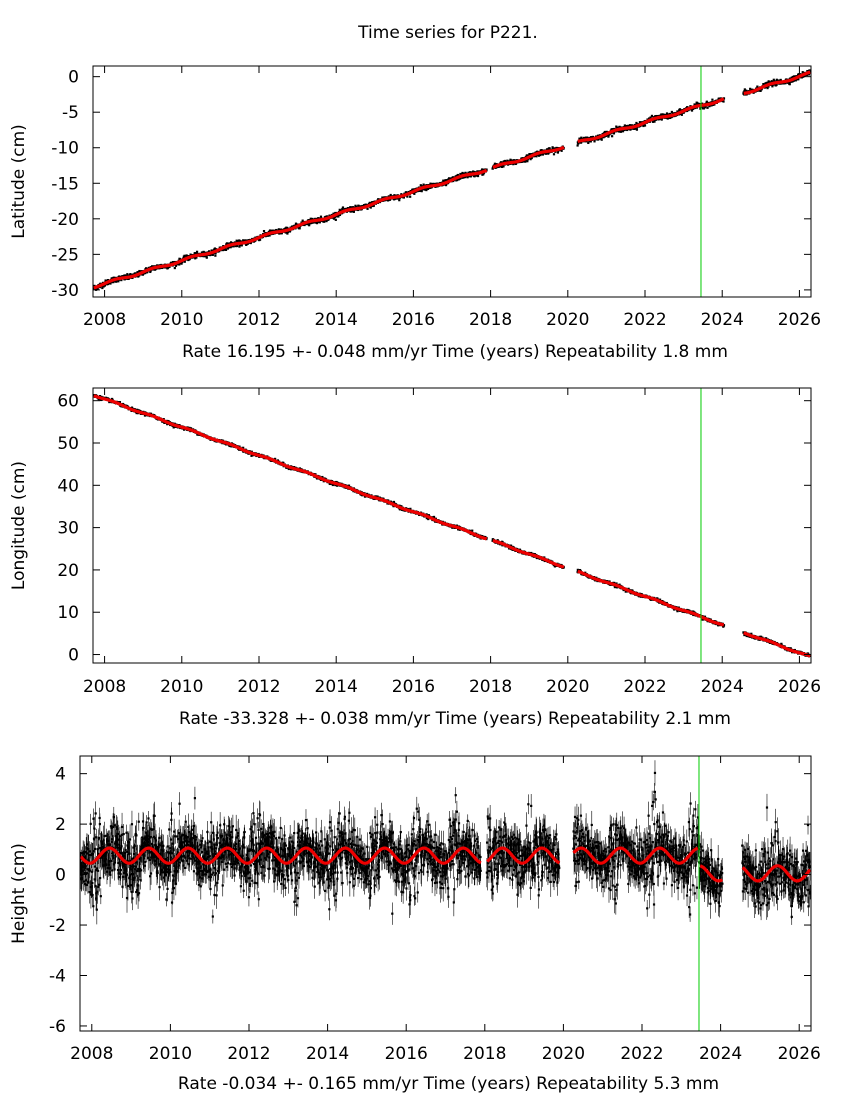  I want to click on x-tick-label: 2020, so click(567, 320).